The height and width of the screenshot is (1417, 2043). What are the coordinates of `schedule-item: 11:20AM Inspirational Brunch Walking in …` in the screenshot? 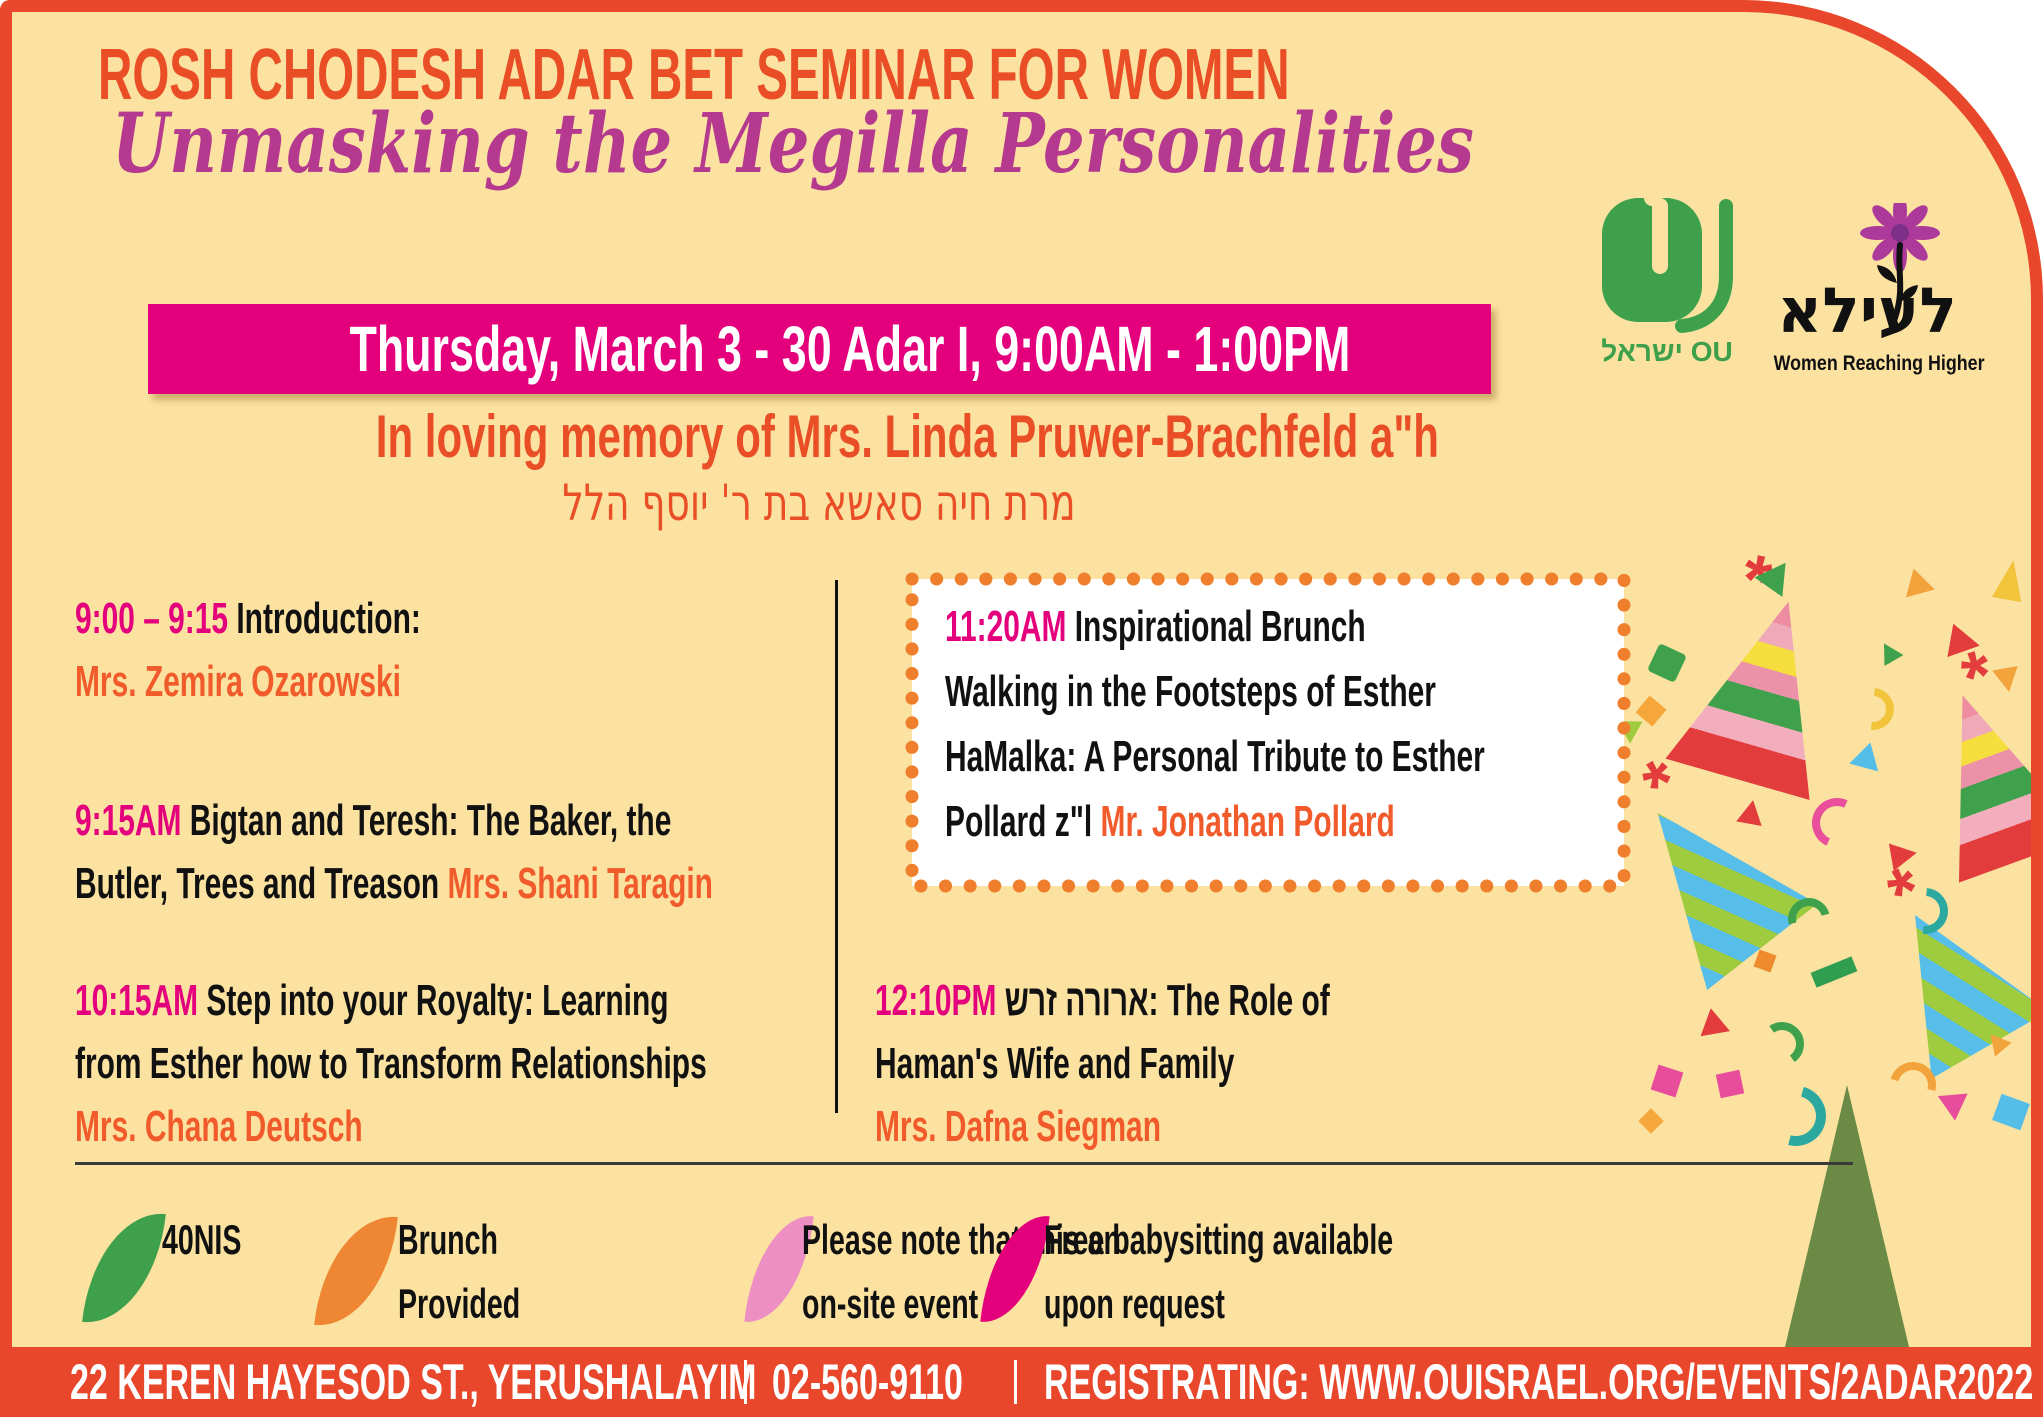 It's located at (1271, 724).